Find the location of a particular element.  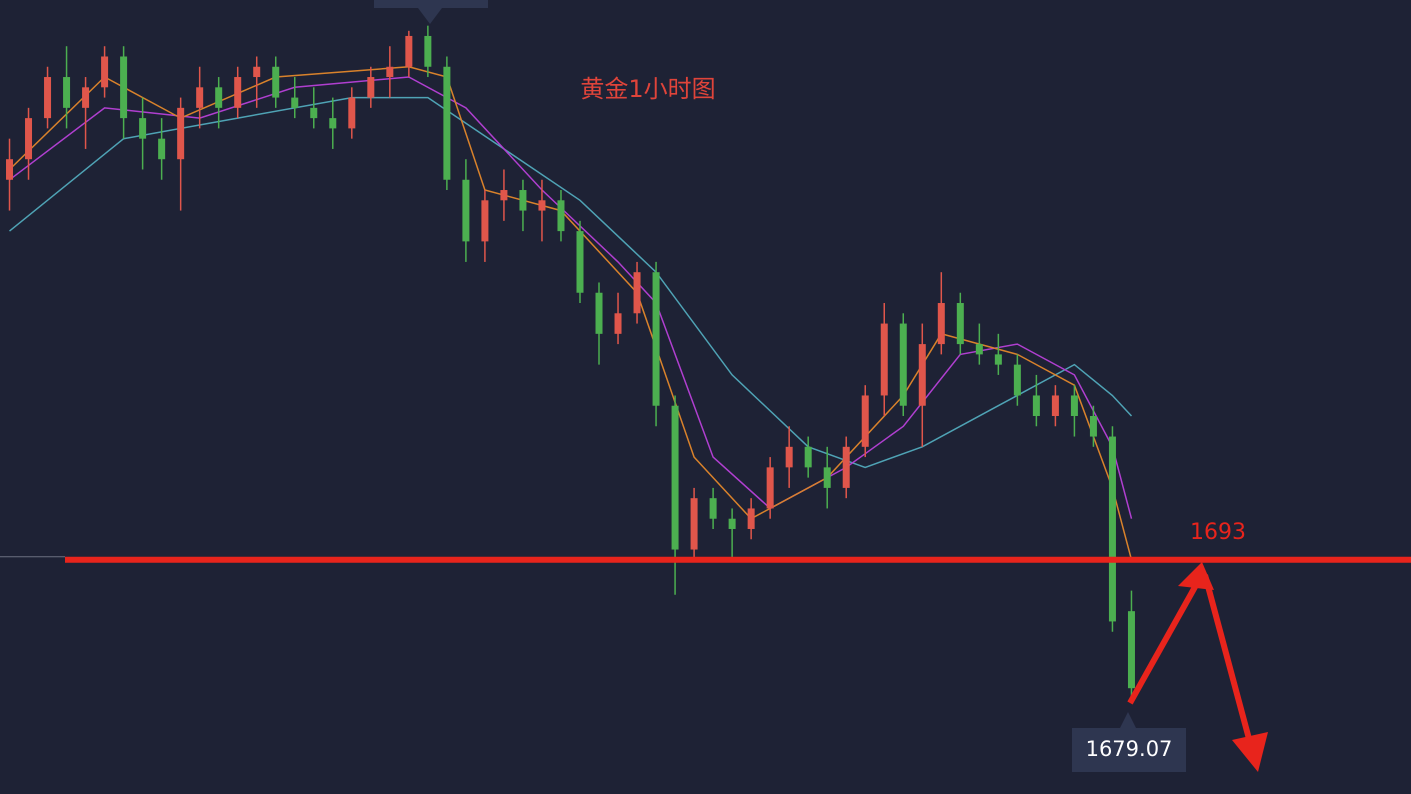

arrows is located at coordinates (1197, 667).